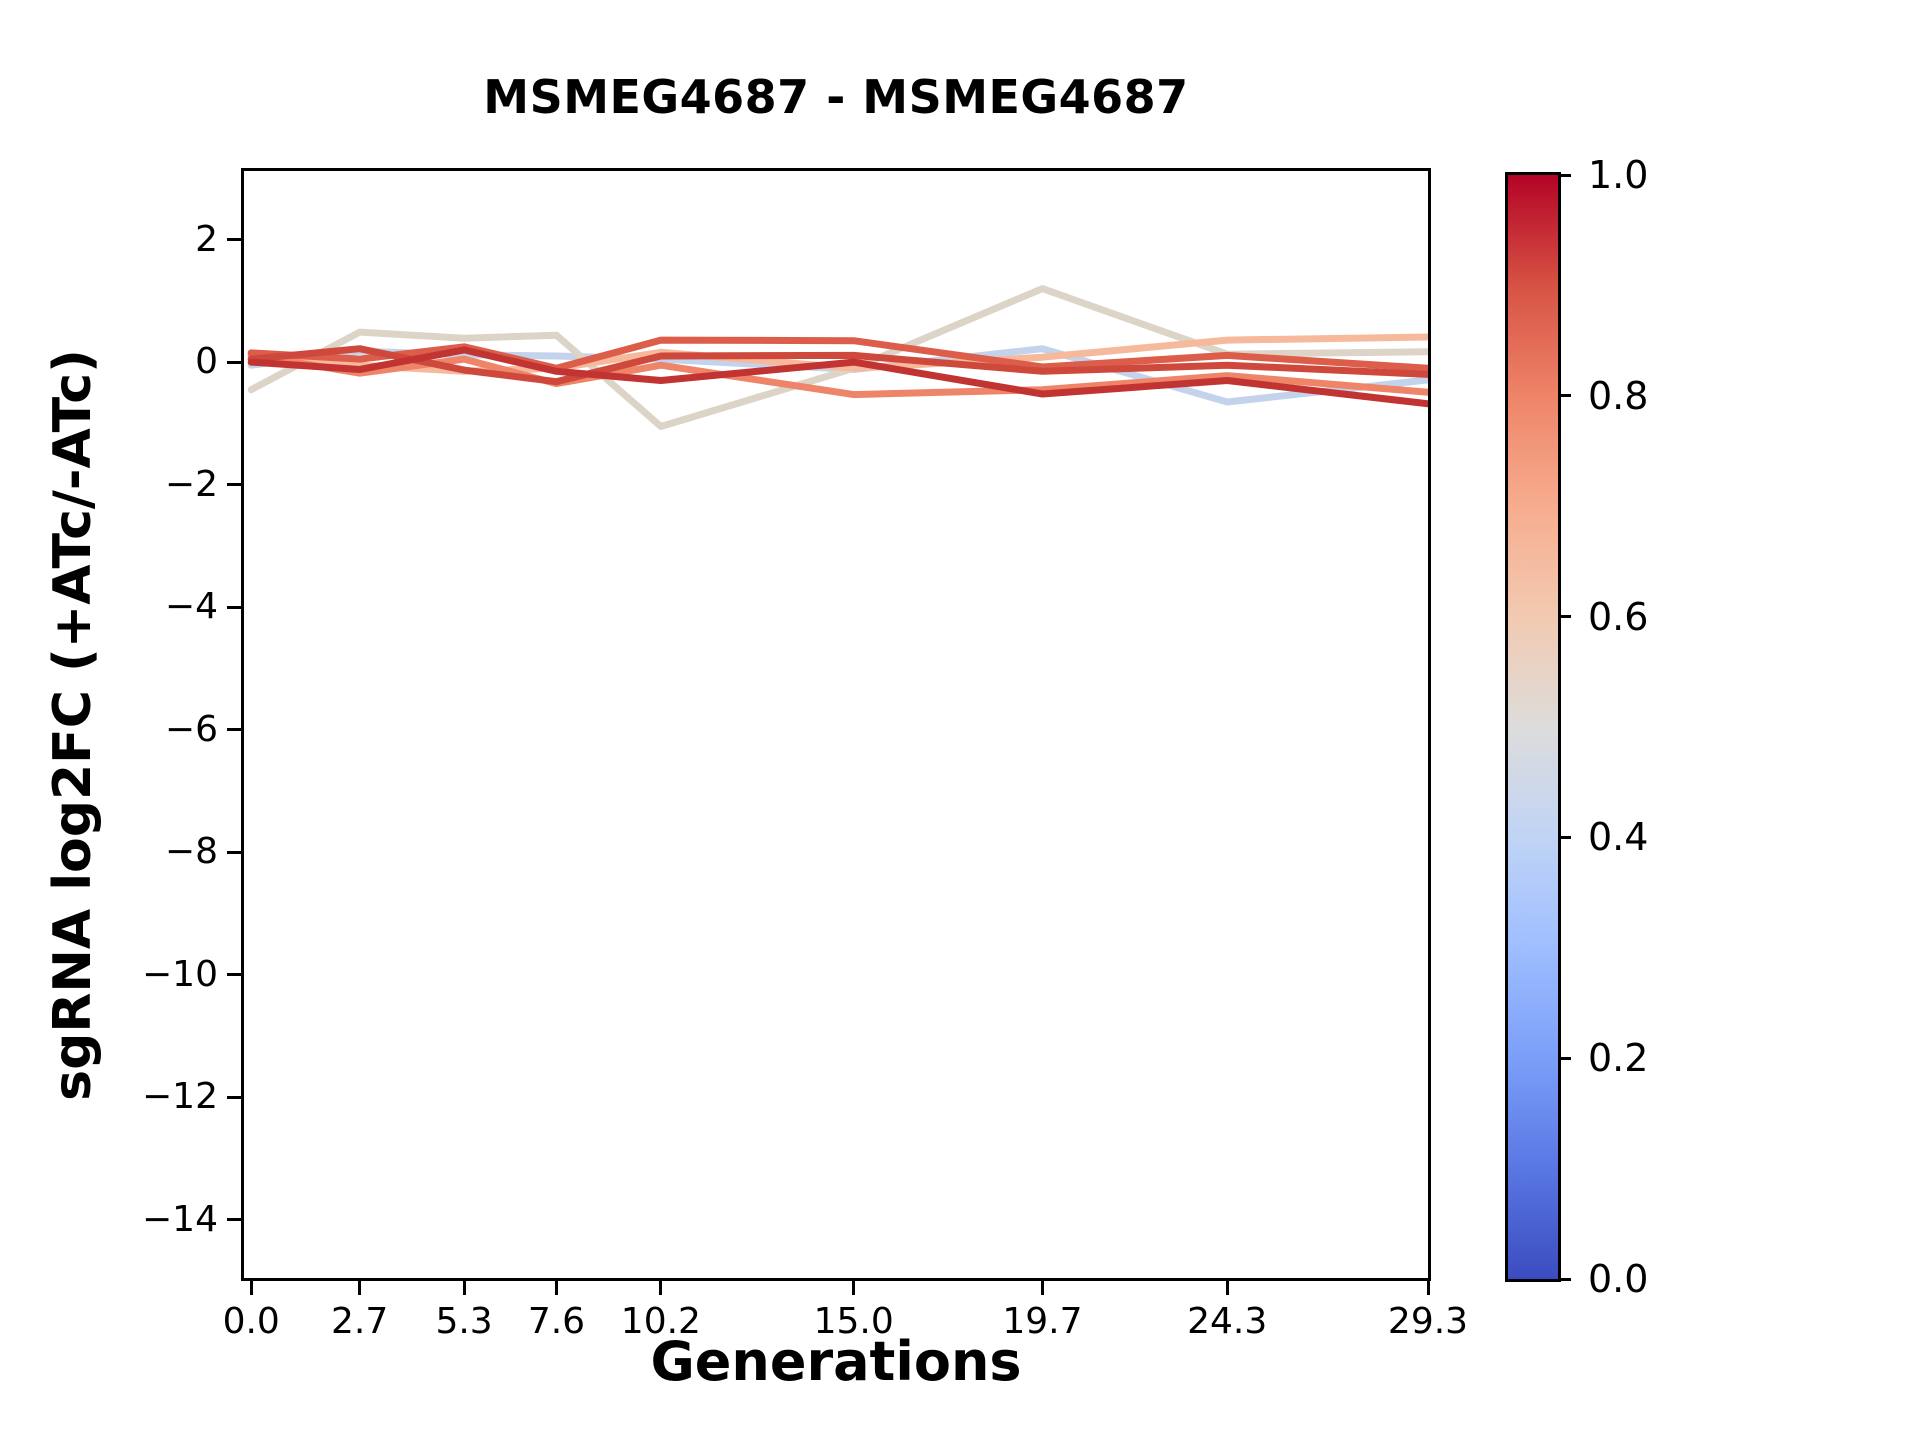 This screenshot has width=1920, height=1440. Describe the element at coordinates (1428, 1321) in the screenshot. I see `x-tick-label: 29.3` at that location.